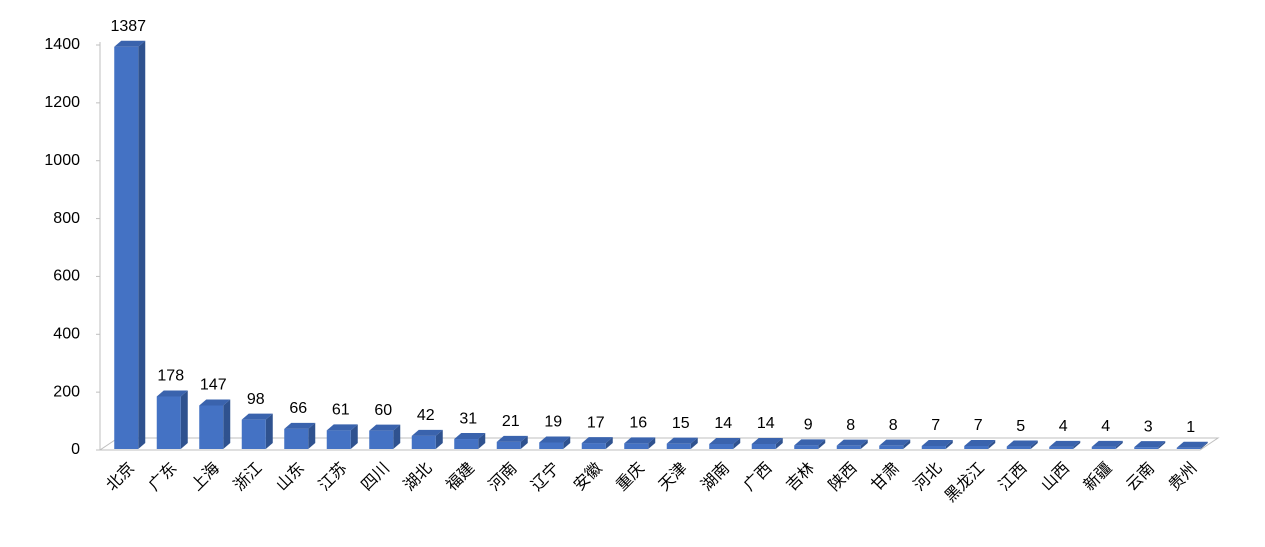 The width and height of the screenshot is (1265, 547). What do you see at coordinates (120, 476) in the screenshot?
I see `x-tick-label: 北京` at bounding box center [120, 476].